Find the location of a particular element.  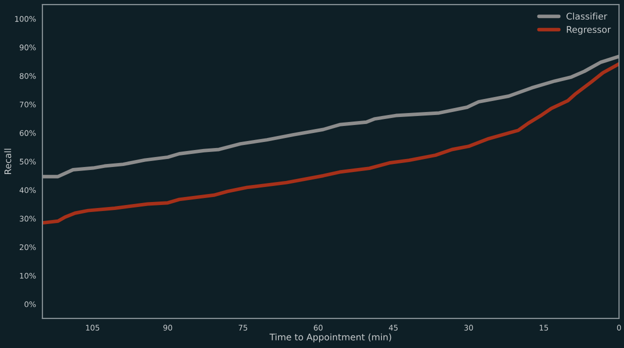

legend-label: Regressor is located at coordinates (588, 30).